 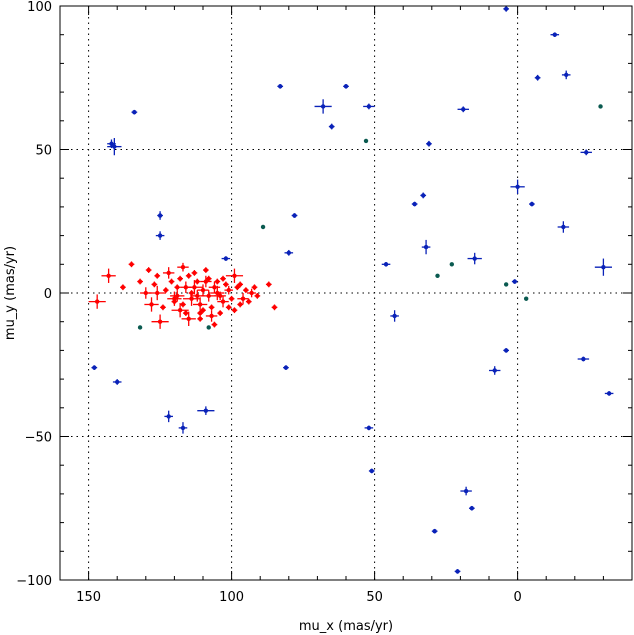 I want to click on x-tick-label: 0, so click(x=517, y=597).